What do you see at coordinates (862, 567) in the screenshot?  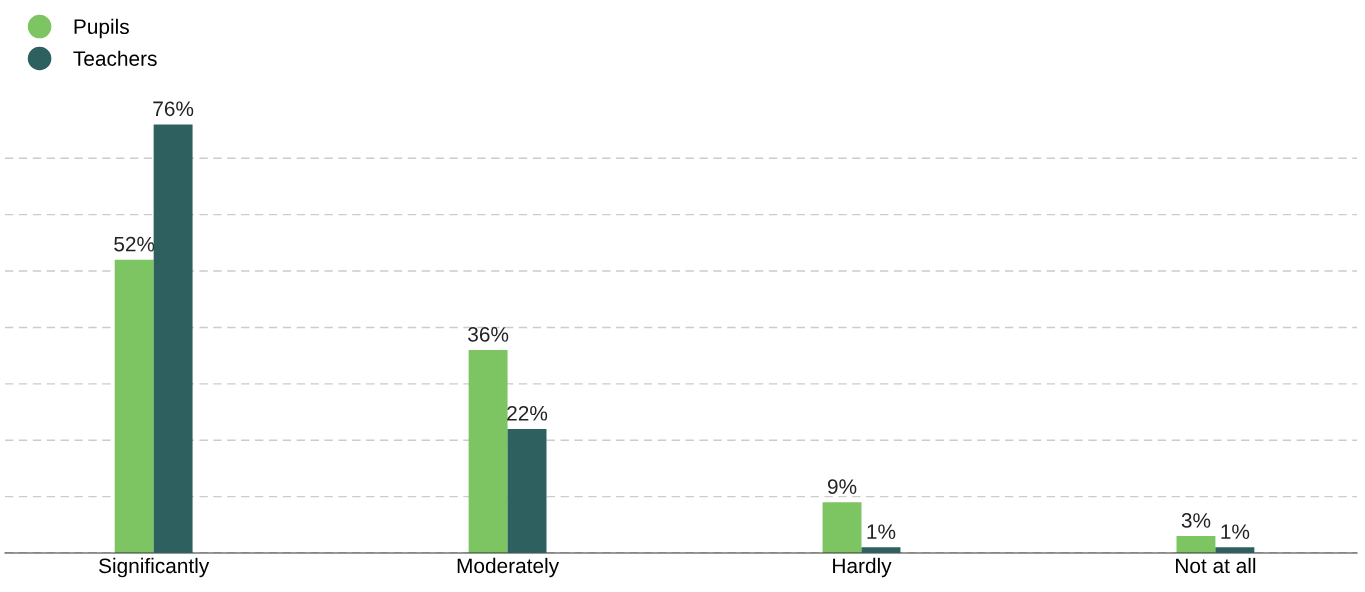 I see `x-tick-label: Hardly` at bounding box center [862, 567].